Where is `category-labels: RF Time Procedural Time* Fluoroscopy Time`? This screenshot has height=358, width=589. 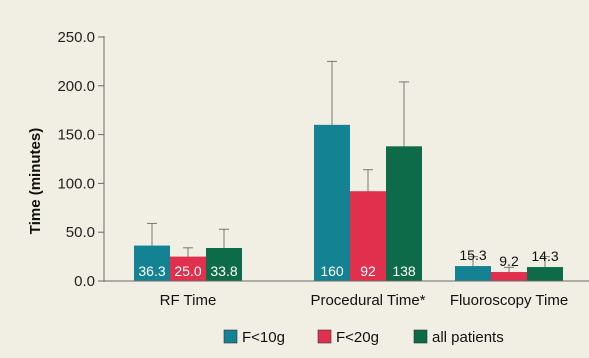 category-labels: RF Time Procedural Time* Fluoroscopy Time is located at coordinates (364, 300).